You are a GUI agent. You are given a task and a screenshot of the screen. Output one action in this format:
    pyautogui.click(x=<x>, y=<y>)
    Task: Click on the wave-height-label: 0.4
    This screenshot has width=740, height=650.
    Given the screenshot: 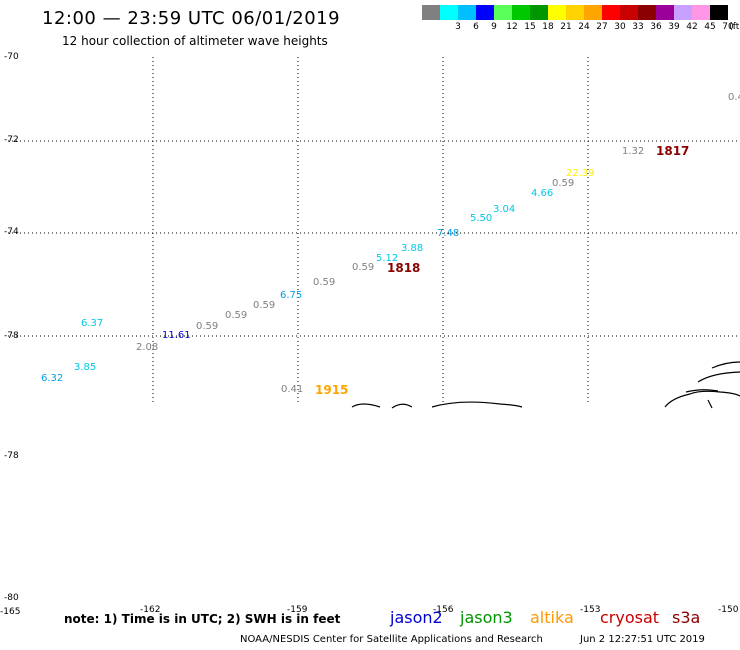 What is the action you would take?
    pyautogui.click(x=734, y=97)
    